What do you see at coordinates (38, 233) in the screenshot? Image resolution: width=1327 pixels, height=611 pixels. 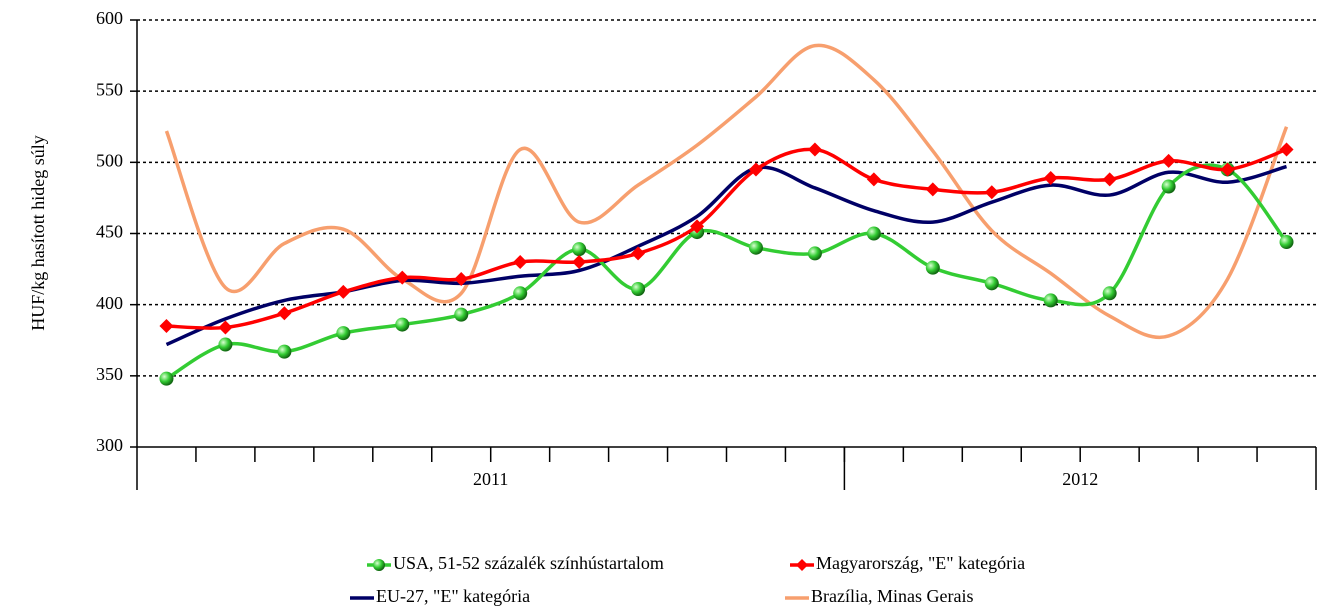 I see `y-axis-label: HUF/kg hasított hideg súly` at bounding box center [38, 233].